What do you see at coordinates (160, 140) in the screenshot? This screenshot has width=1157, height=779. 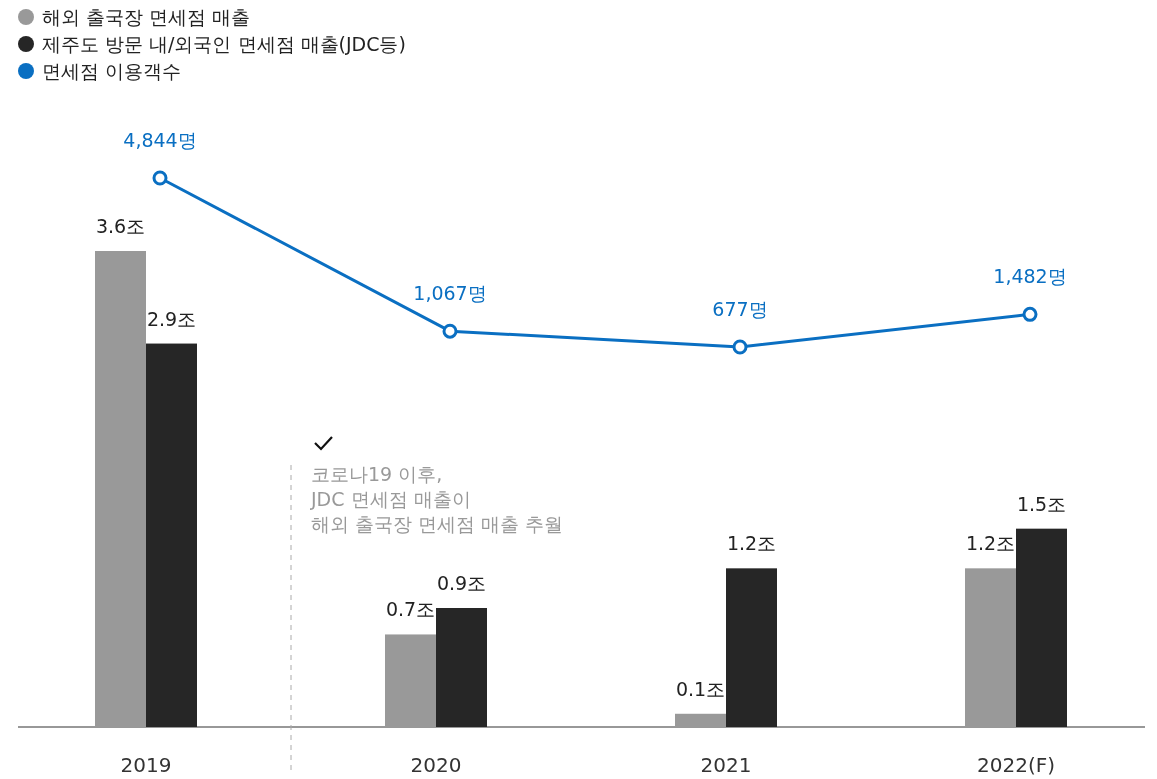 I see `data-label: 4,844명` at bounding box center [160, 140].